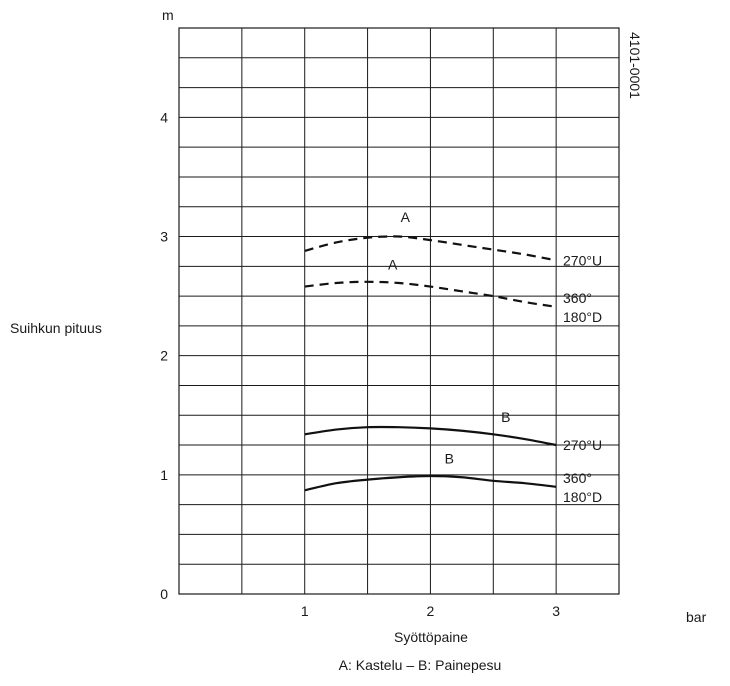 This screenshot has height=686, width=730. What do you see at coordinates (56, 328) in the screenshot?
I see `y-axis-title: Suihkun pituus` at bounding box center [56, 328].